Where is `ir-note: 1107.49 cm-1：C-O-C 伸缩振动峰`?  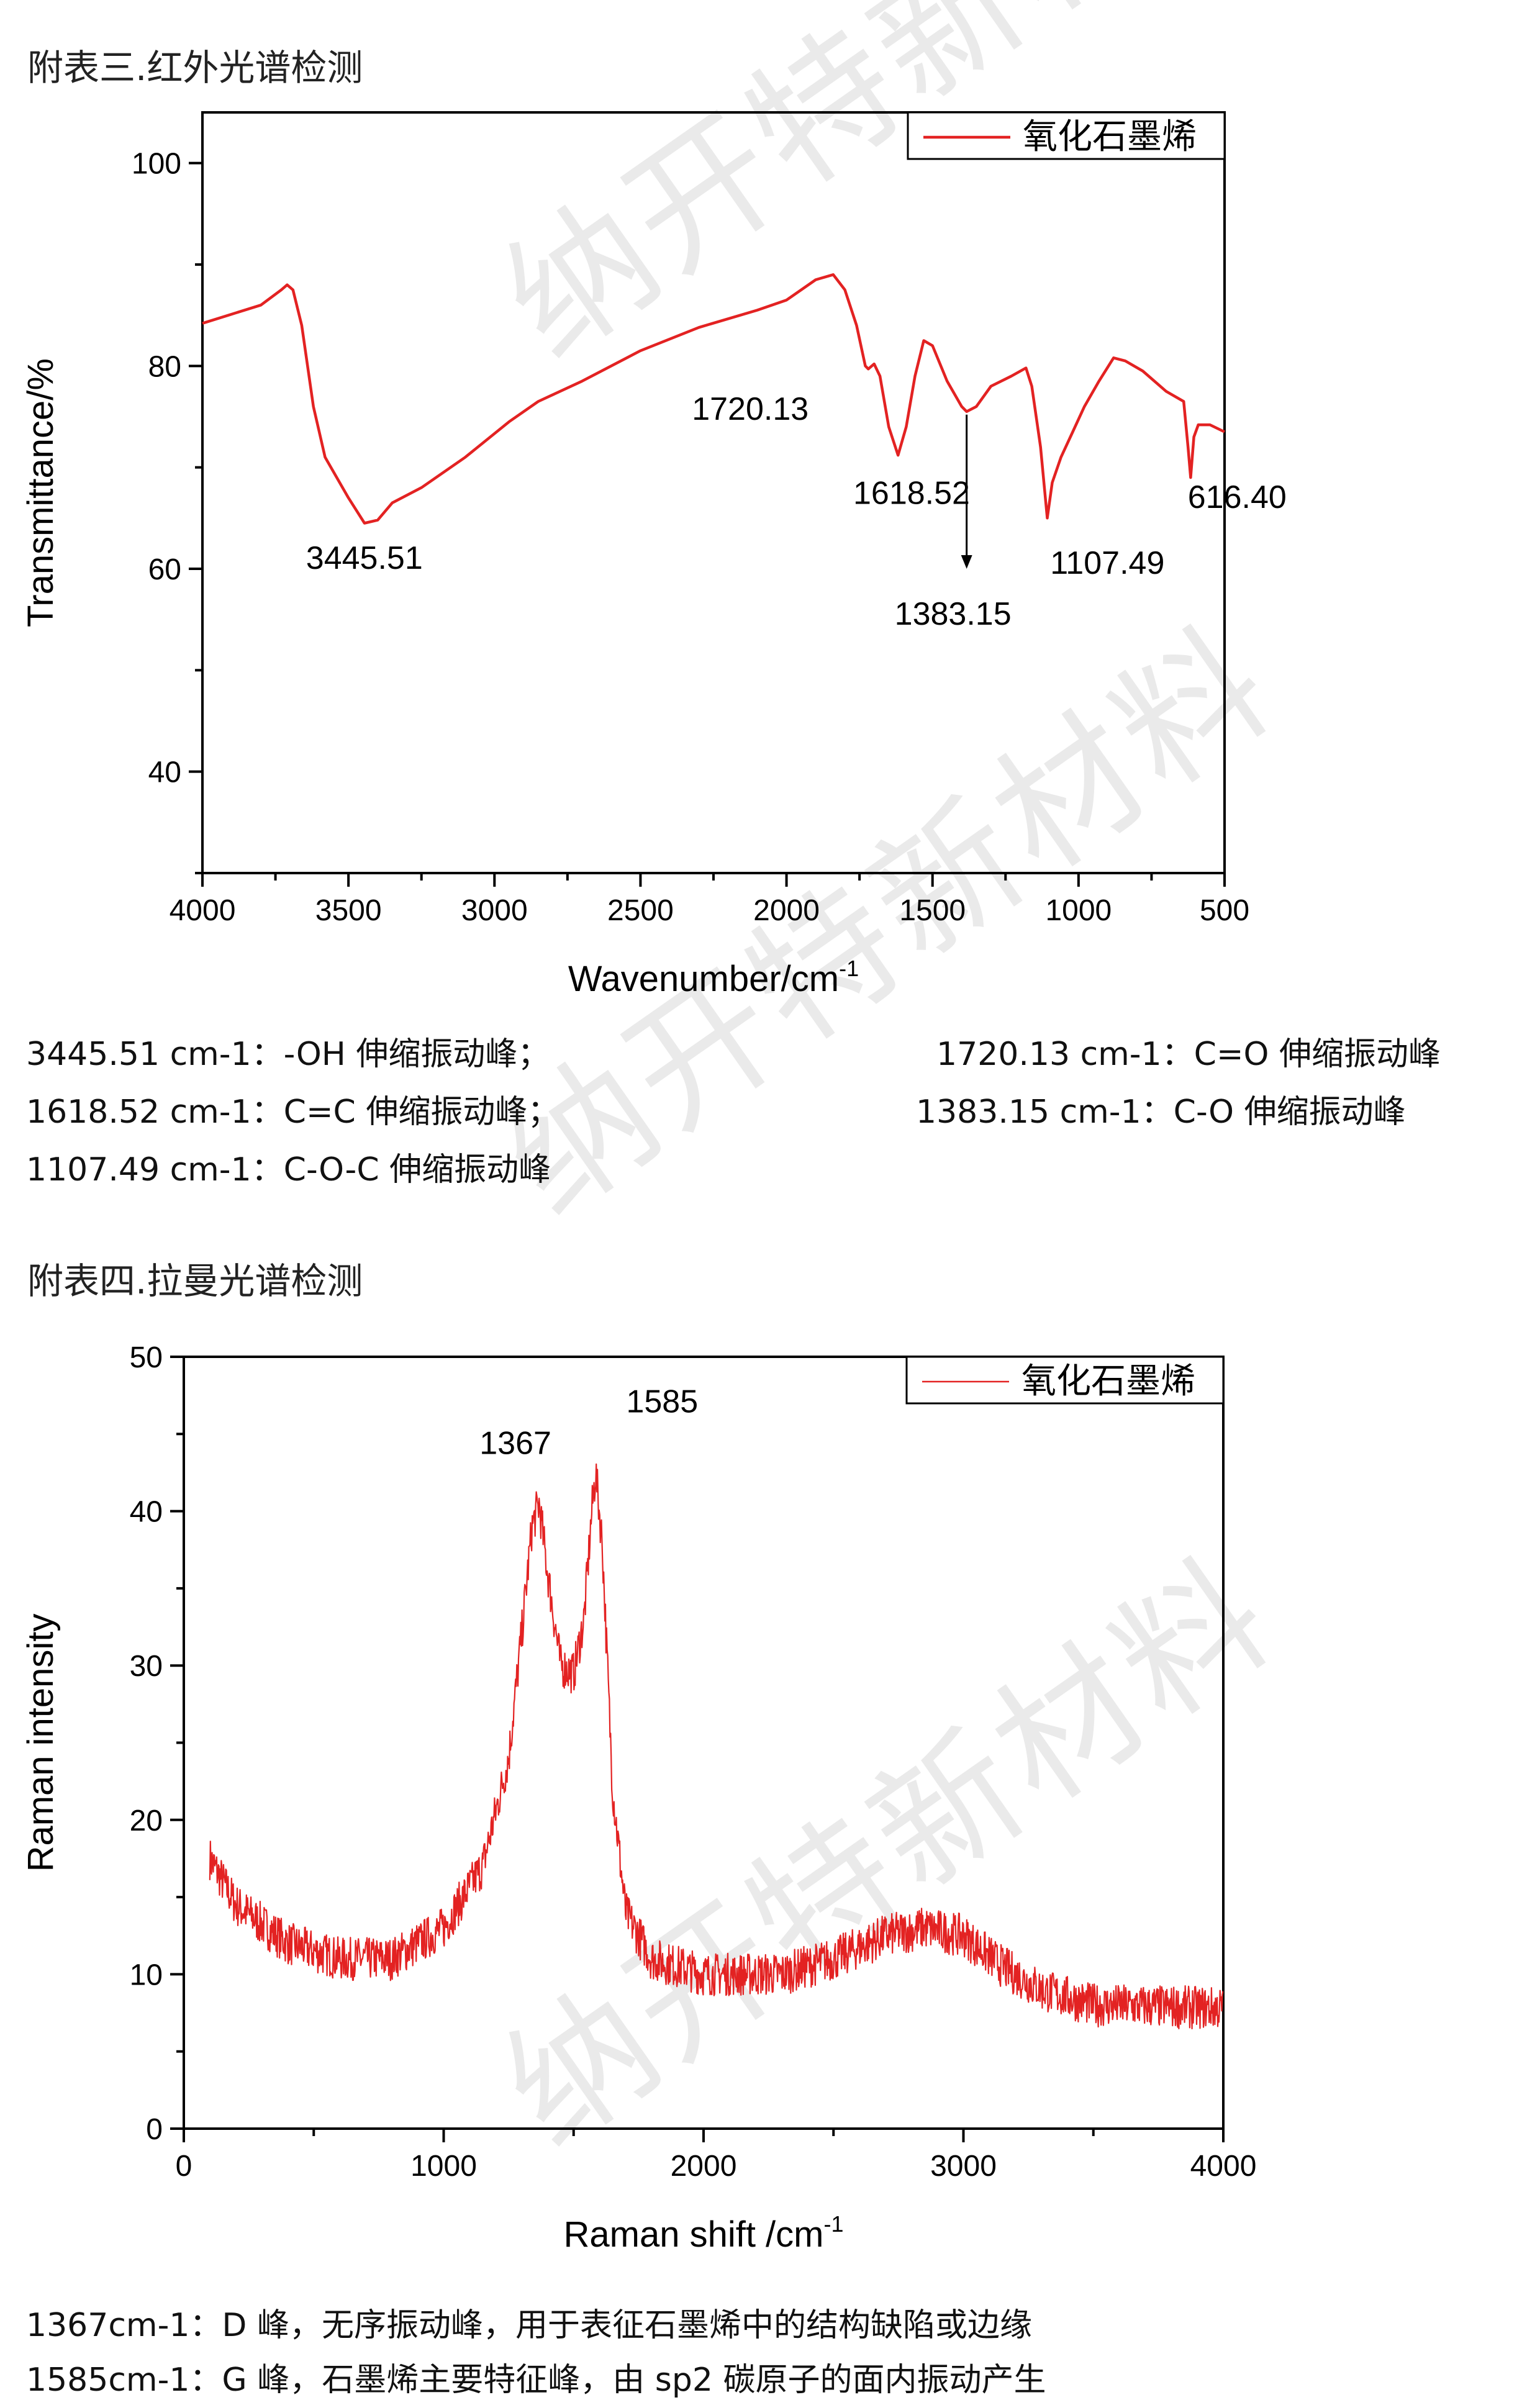 ir-note: 1107.49 cm-1：C-O-C 伸缩振动峰 is located at coordinates (288, 1170).